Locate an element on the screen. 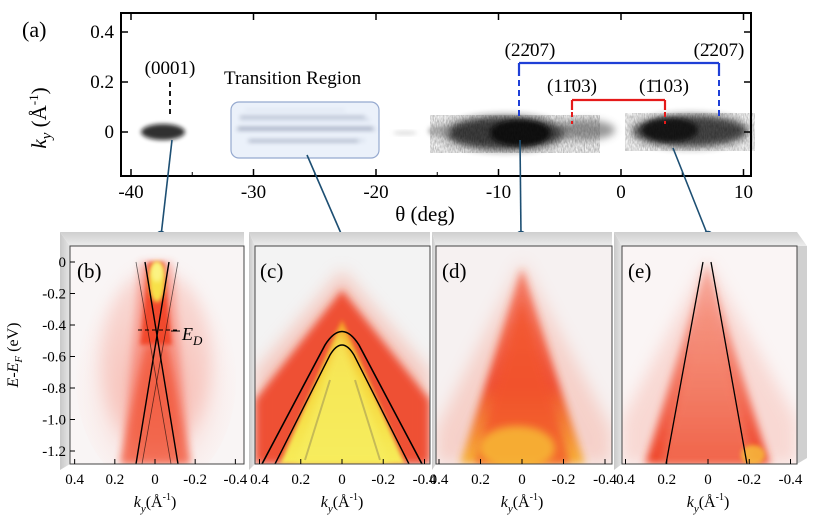 This screenshot has height=523, width=817. panel-d: (d) is located at coordinates (522, 351).